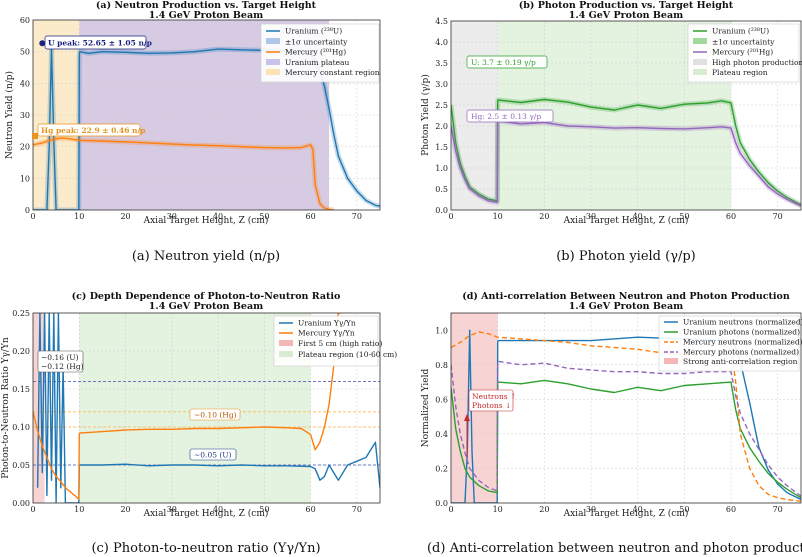 This screenshot has height=557, width=802. I want to click on y-tick-label: 2.5, so click(441, 105).